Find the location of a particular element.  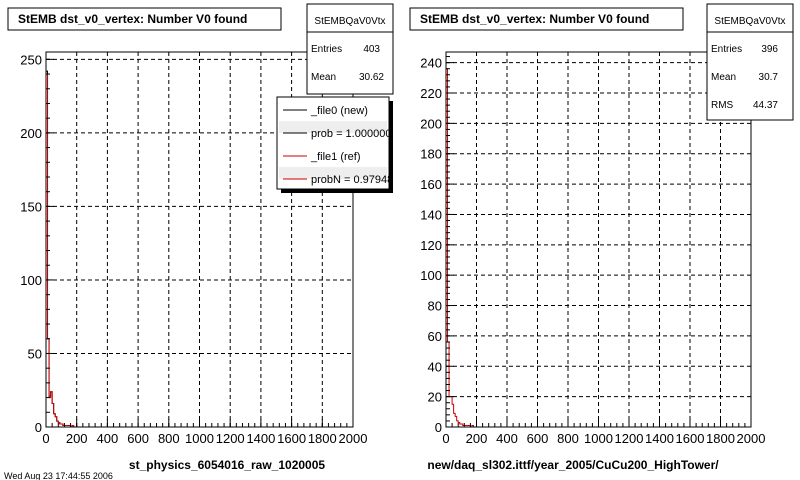

left-title-box is located at coordinates (144, 19).